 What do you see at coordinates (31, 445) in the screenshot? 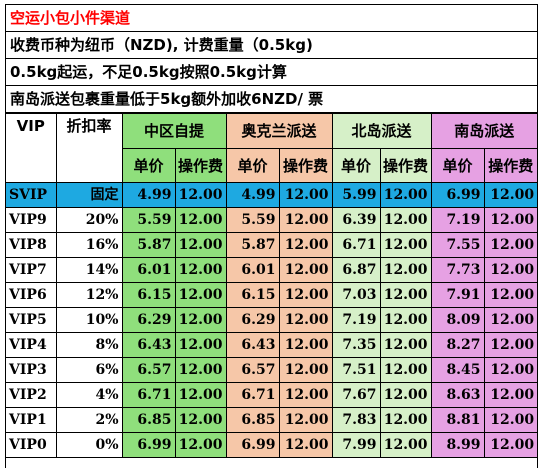
I see `cell-level: VIP0` at bounding box center [31, 445].